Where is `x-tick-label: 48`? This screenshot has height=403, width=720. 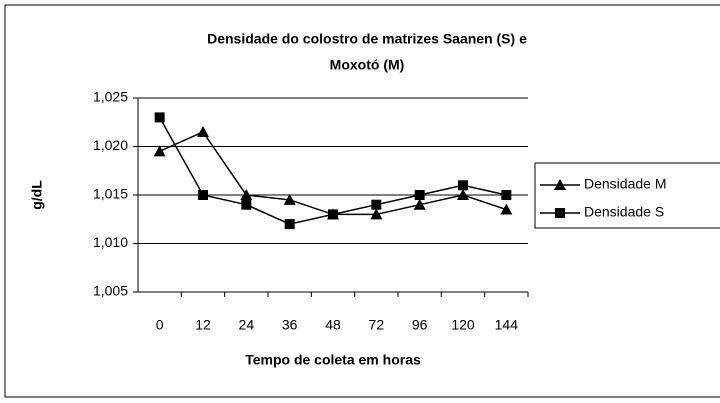
x-tick-label: 48 is located at coordinates (333, 325).